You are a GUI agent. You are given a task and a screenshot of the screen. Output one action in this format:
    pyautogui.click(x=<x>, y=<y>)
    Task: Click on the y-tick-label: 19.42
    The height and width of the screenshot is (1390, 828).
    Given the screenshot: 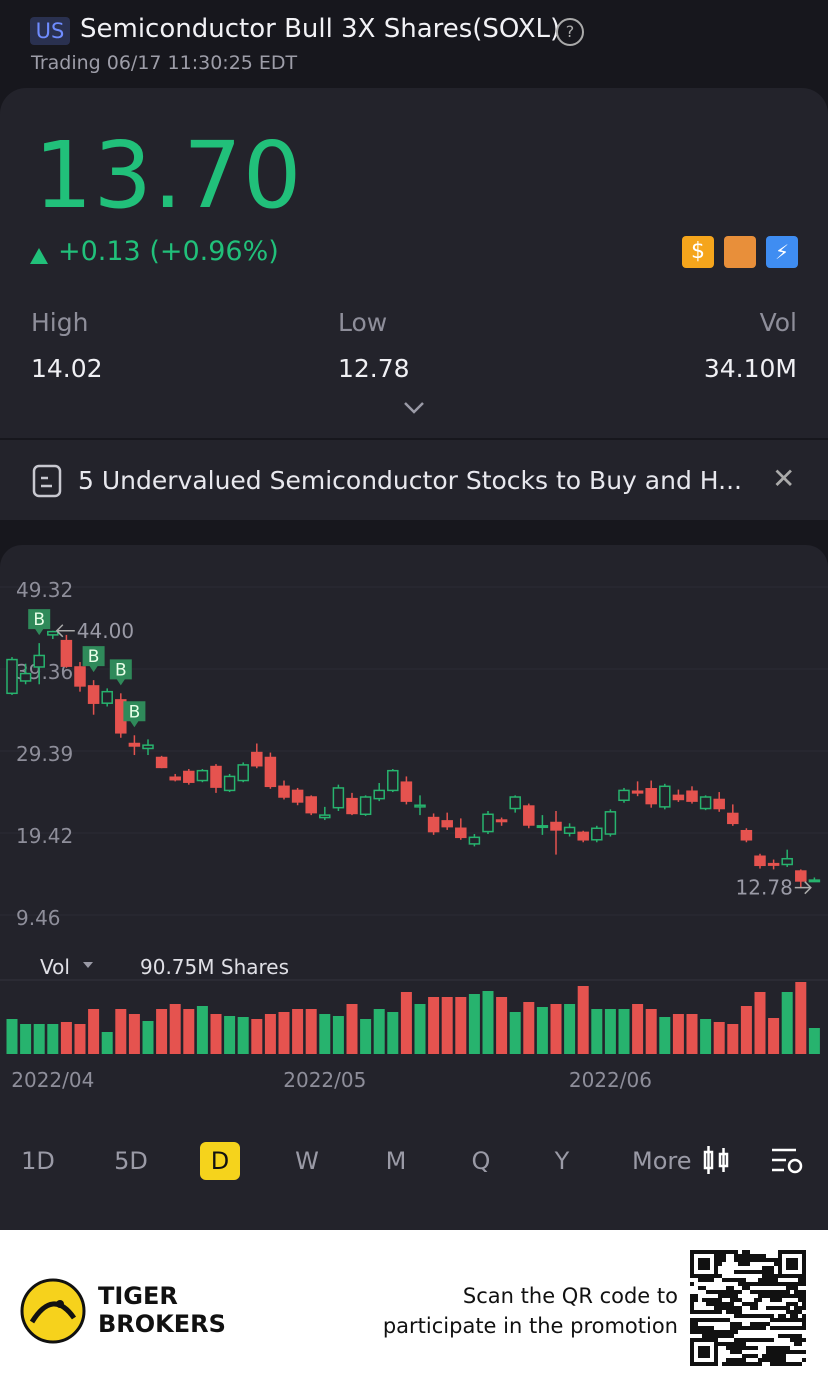 What is the action you would take?
    pyautogui.click(x=44, y=836)
    